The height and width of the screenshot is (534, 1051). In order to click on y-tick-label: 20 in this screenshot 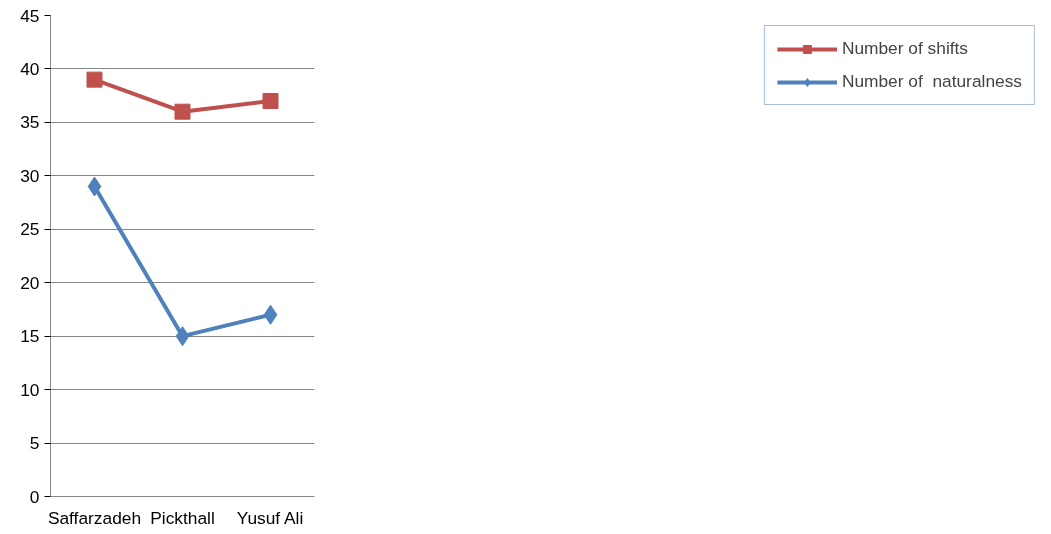, I will do `click(30, 282)`.